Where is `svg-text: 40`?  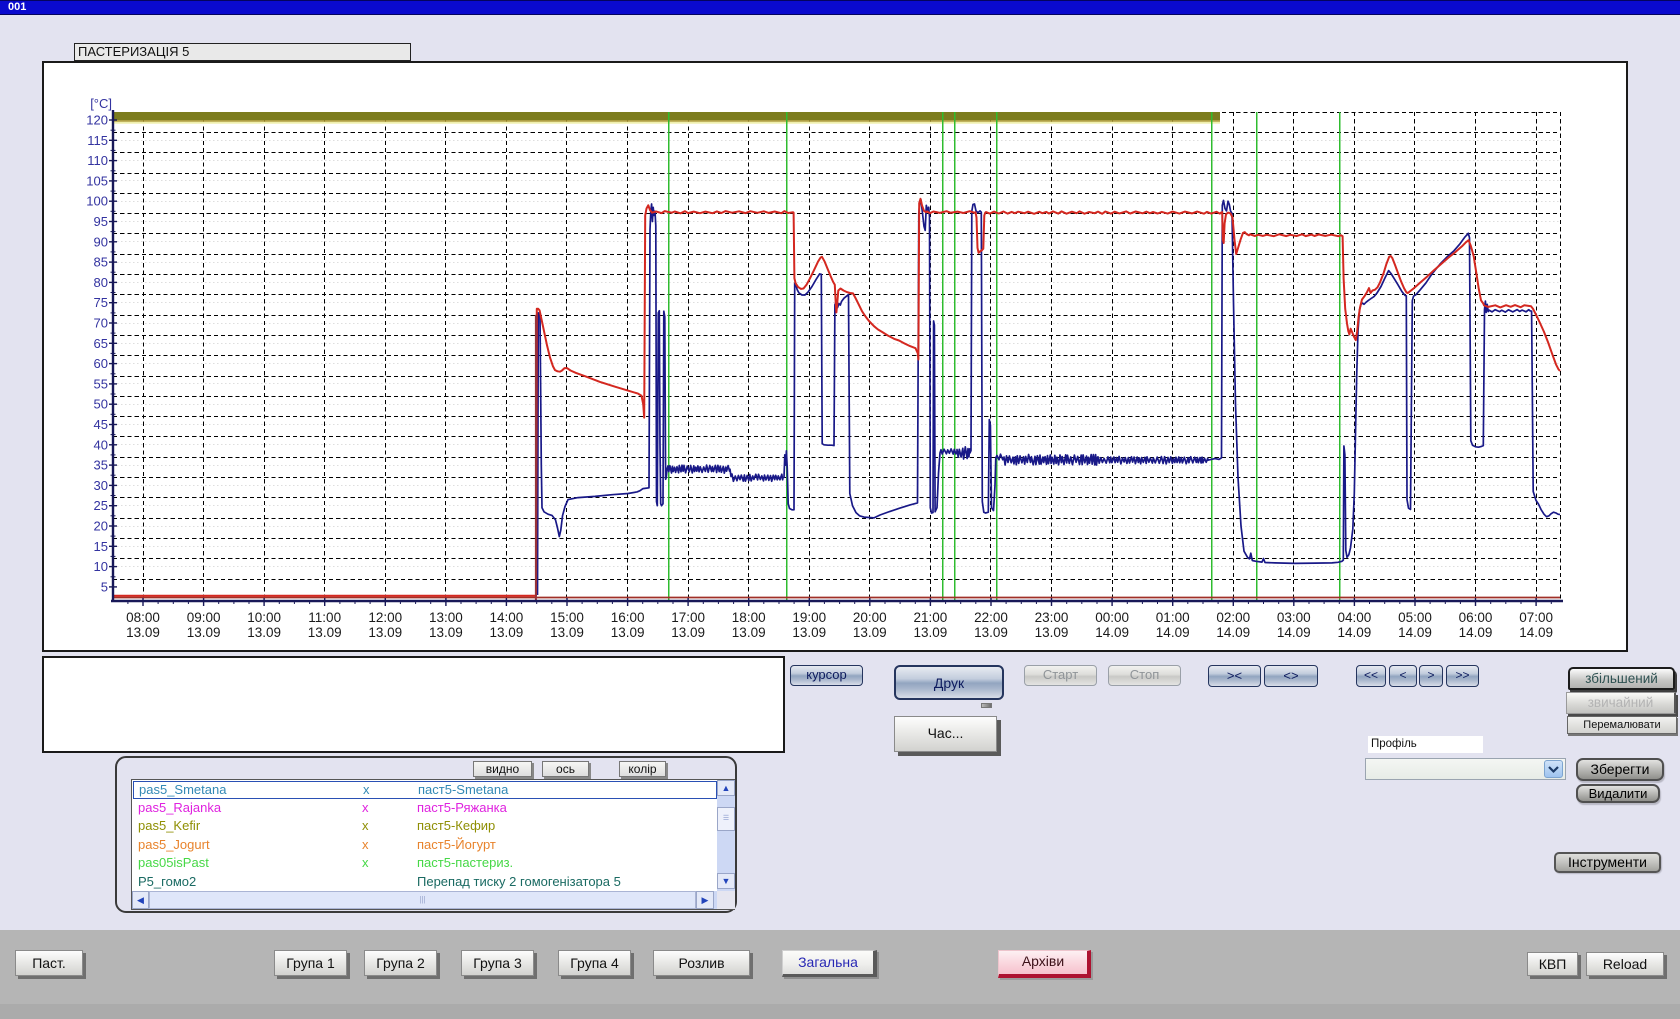 svg-text: 40 is located at coordinates (101, 444).